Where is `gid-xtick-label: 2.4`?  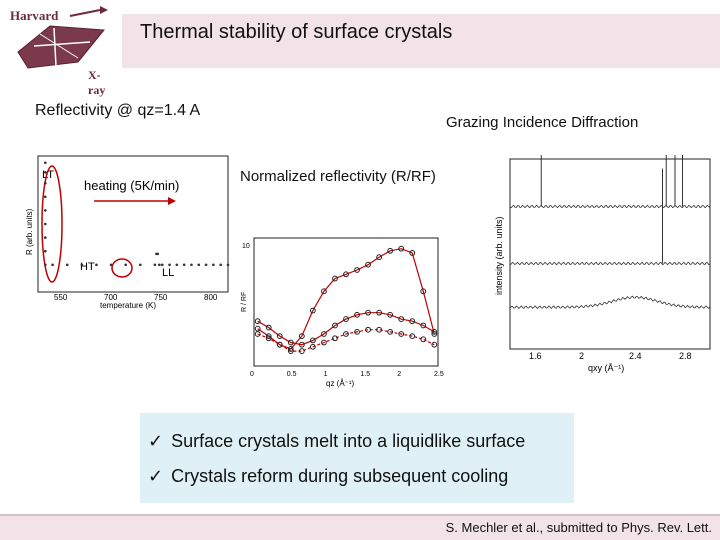 gid-xtick-label: 2.4 is located at coordinates (635, 356).